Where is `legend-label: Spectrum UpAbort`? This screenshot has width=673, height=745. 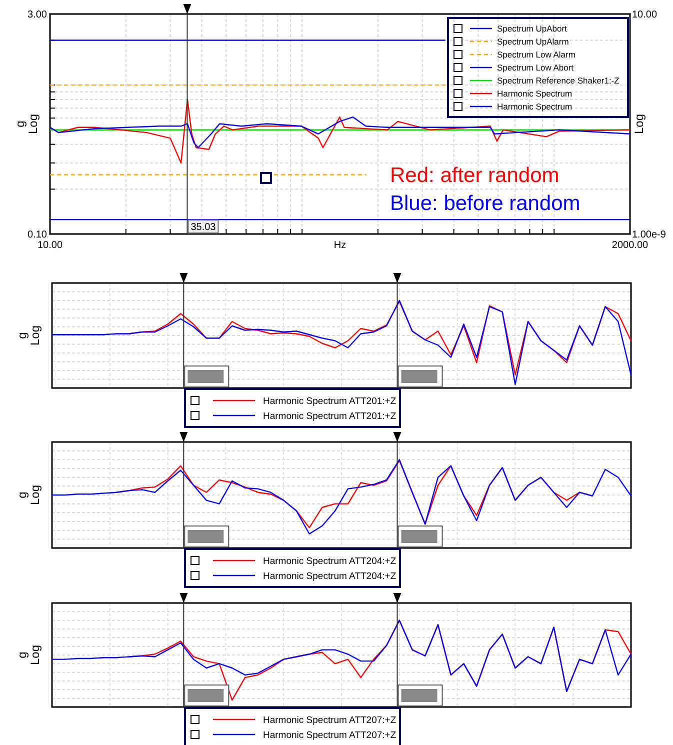
legend-label: Spectrum UpAbort is located at coordinates (532, 28).